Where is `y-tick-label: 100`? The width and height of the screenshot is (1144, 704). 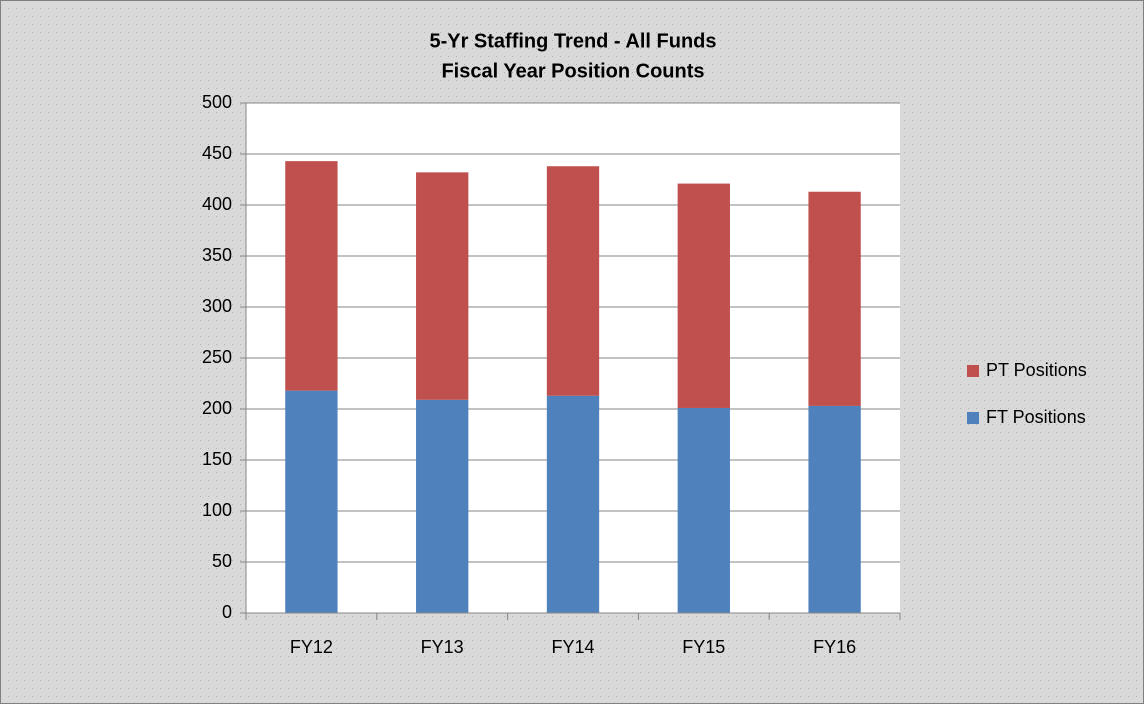 y-tick-label: 100 is located at coordinates (217, 510).